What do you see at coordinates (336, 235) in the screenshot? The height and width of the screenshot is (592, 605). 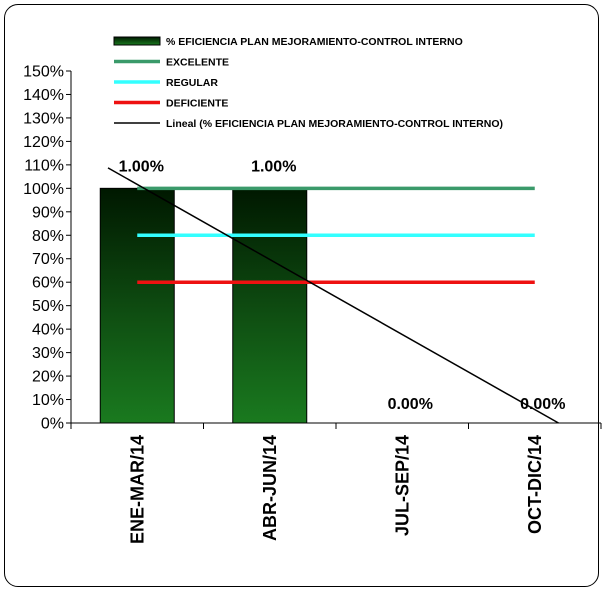 I see `reference-lines` at bounding box center [336, 235].